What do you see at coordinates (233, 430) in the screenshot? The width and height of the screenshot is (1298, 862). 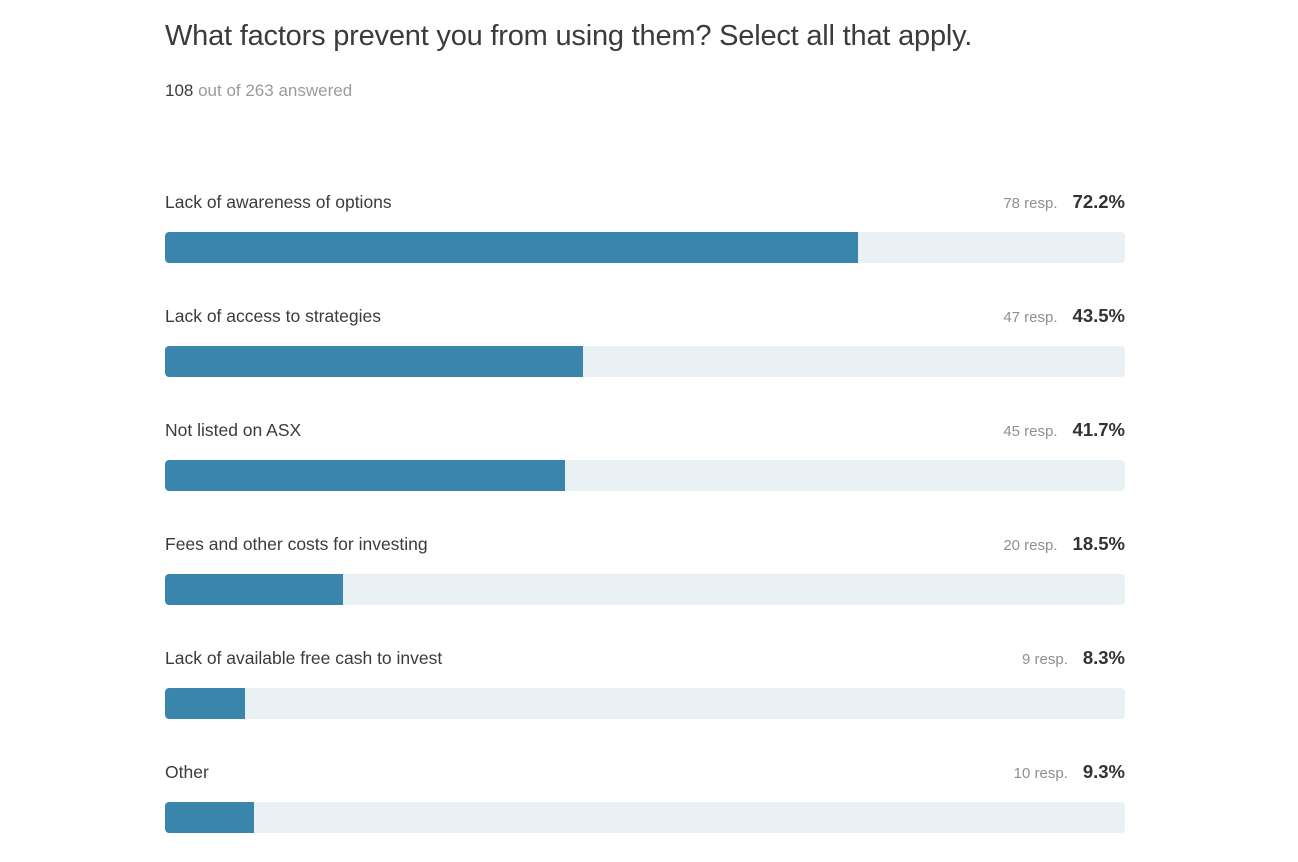 I see `answer-label: Not listed on ASX` at bounding box center [233, 430].